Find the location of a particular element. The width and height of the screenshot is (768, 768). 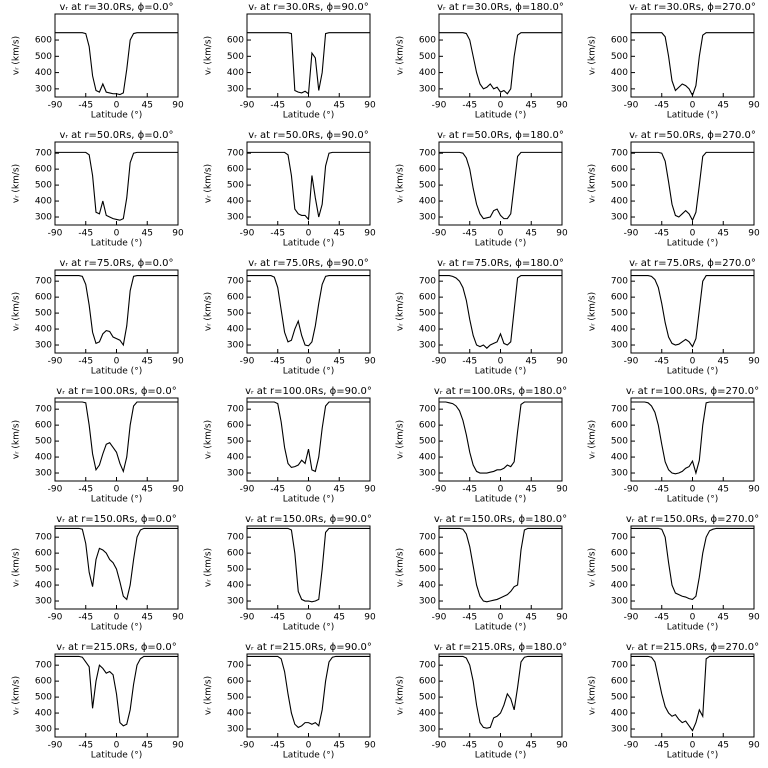

chart-title: vᵣ at r=75.0Rs, ϕ=270.0° is located at coordinates (692, 263).